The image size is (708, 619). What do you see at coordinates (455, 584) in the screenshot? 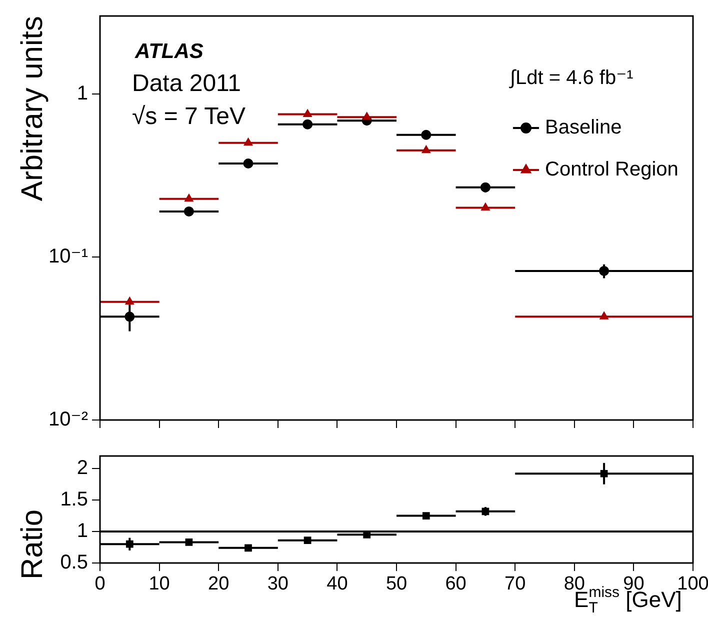
I see `x-tick-label: 60` at bounding box center [455, 584].